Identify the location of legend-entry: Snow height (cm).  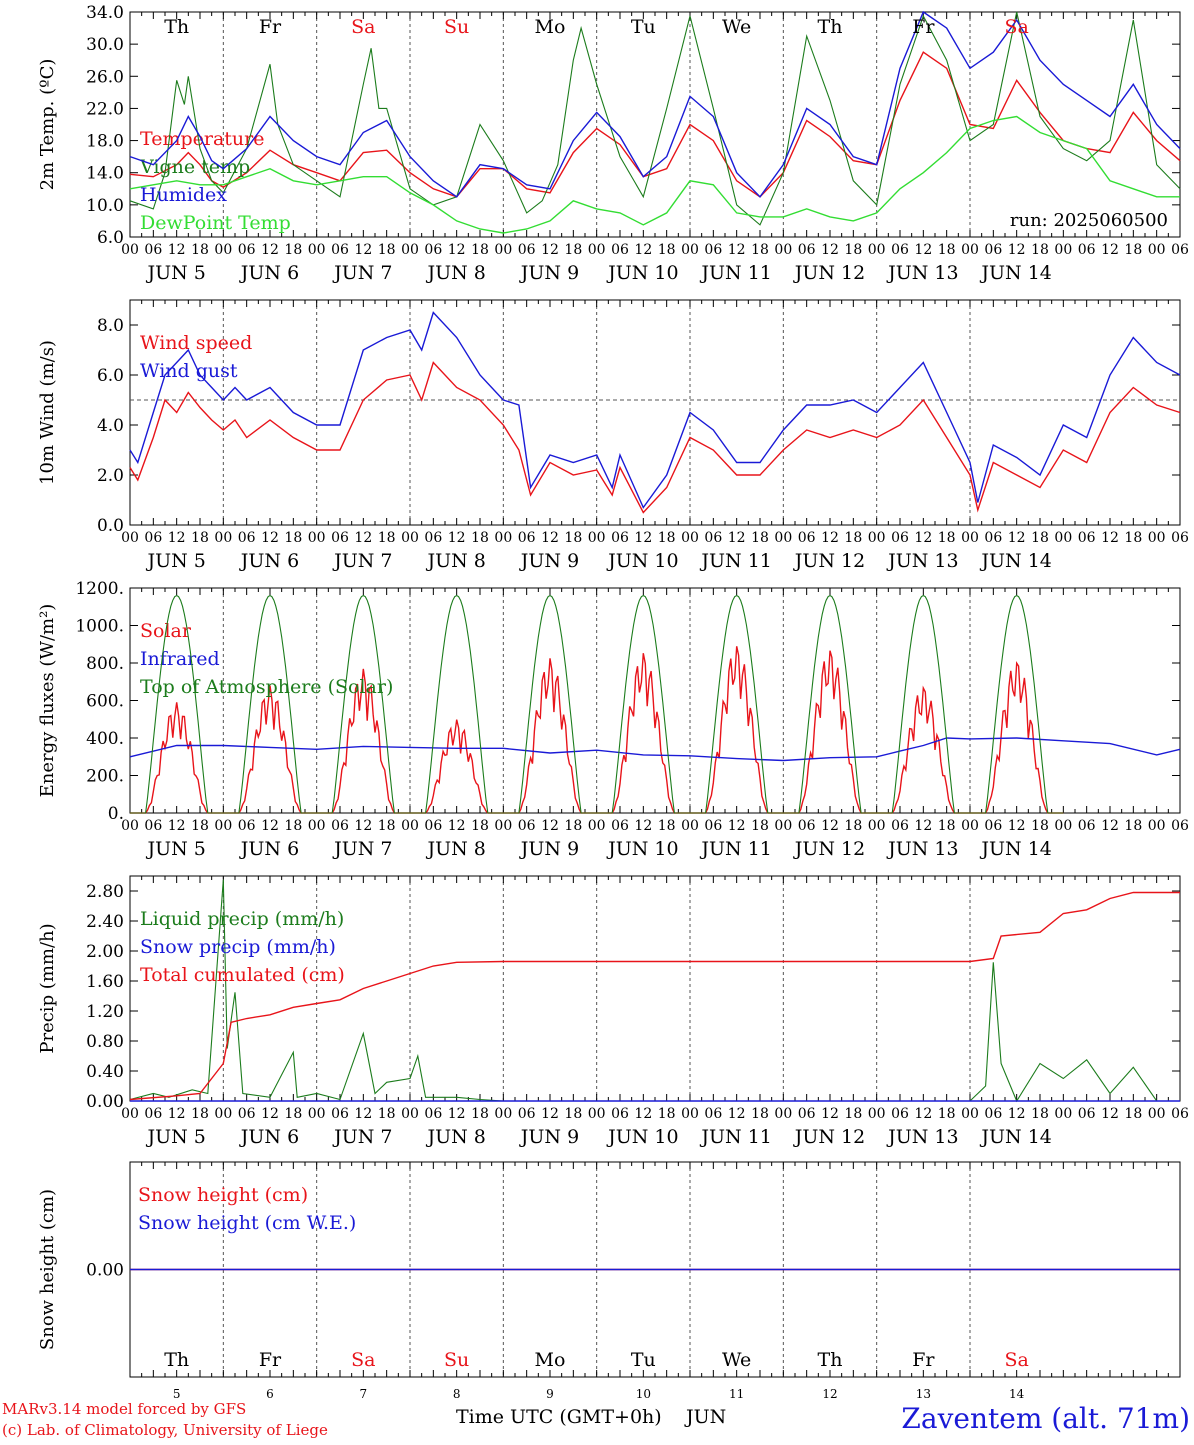
(223, 1195).